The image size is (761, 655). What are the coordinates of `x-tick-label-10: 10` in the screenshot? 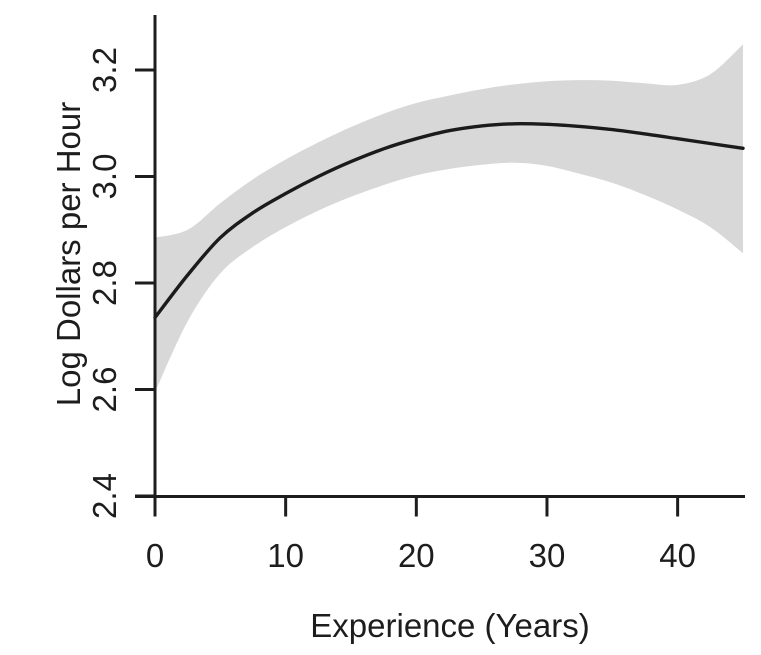 It's located at (285, 555).